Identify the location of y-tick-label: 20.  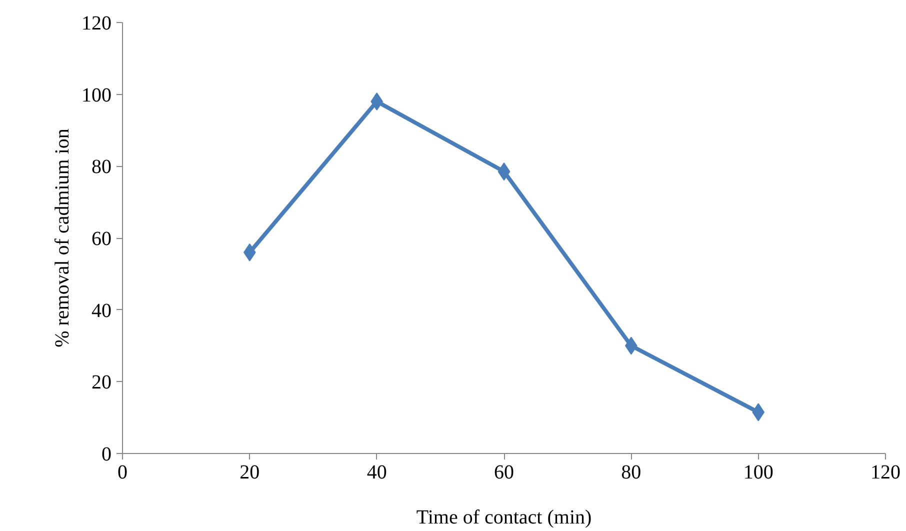
(102, 383).